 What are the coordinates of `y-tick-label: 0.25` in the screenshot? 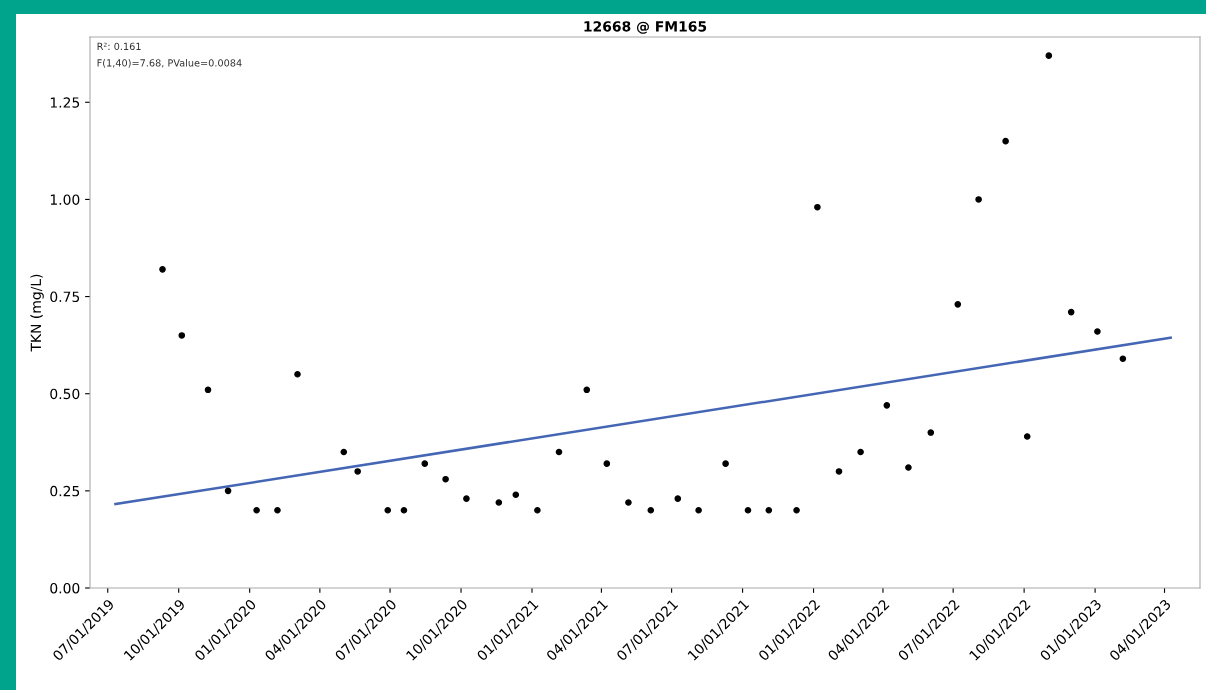 It's located at (65, 491).